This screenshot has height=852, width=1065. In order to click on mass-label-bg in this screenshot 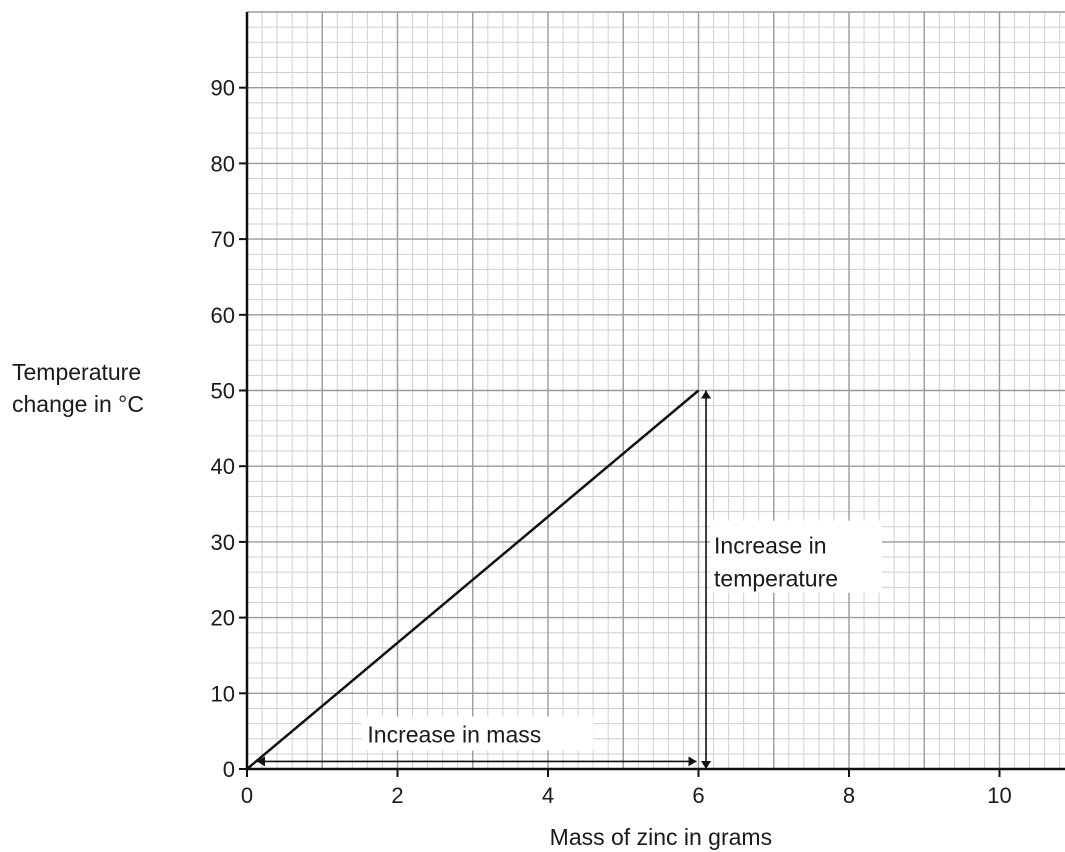, I will do `click(477, 733)`.